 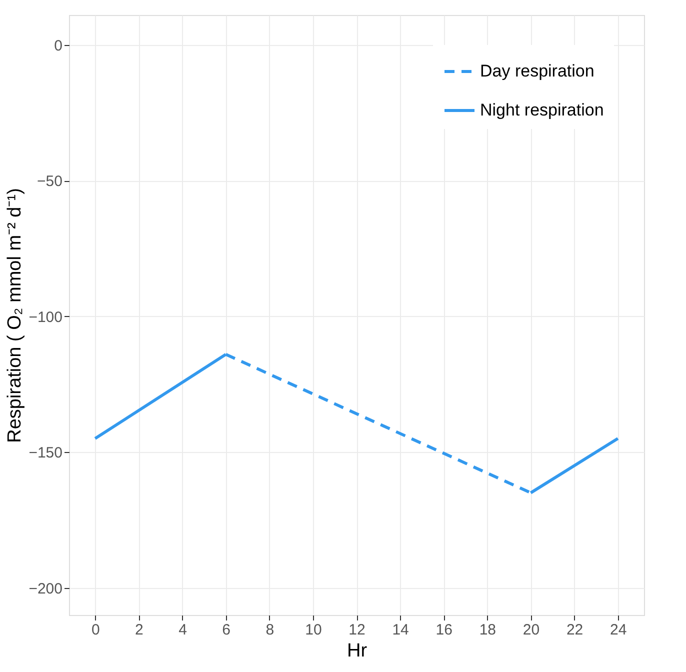 I want to click on legend-label: Day respiration, so click(x=537, y=71).